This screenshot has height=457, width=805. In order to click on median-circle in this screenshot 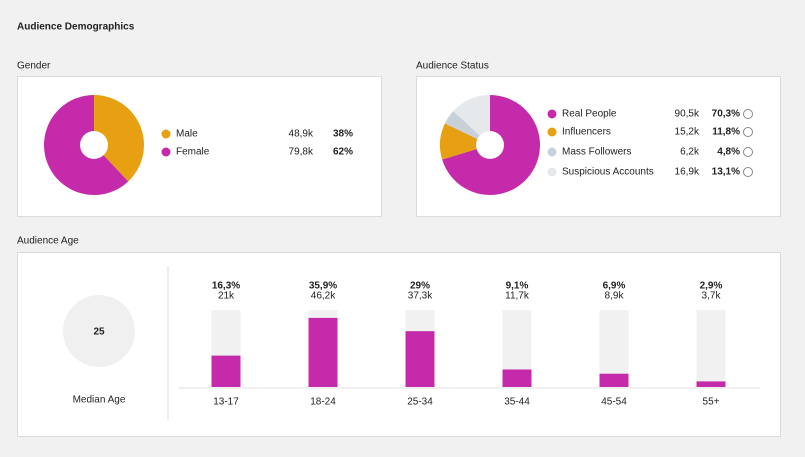, I will do `click(99, 331)`.